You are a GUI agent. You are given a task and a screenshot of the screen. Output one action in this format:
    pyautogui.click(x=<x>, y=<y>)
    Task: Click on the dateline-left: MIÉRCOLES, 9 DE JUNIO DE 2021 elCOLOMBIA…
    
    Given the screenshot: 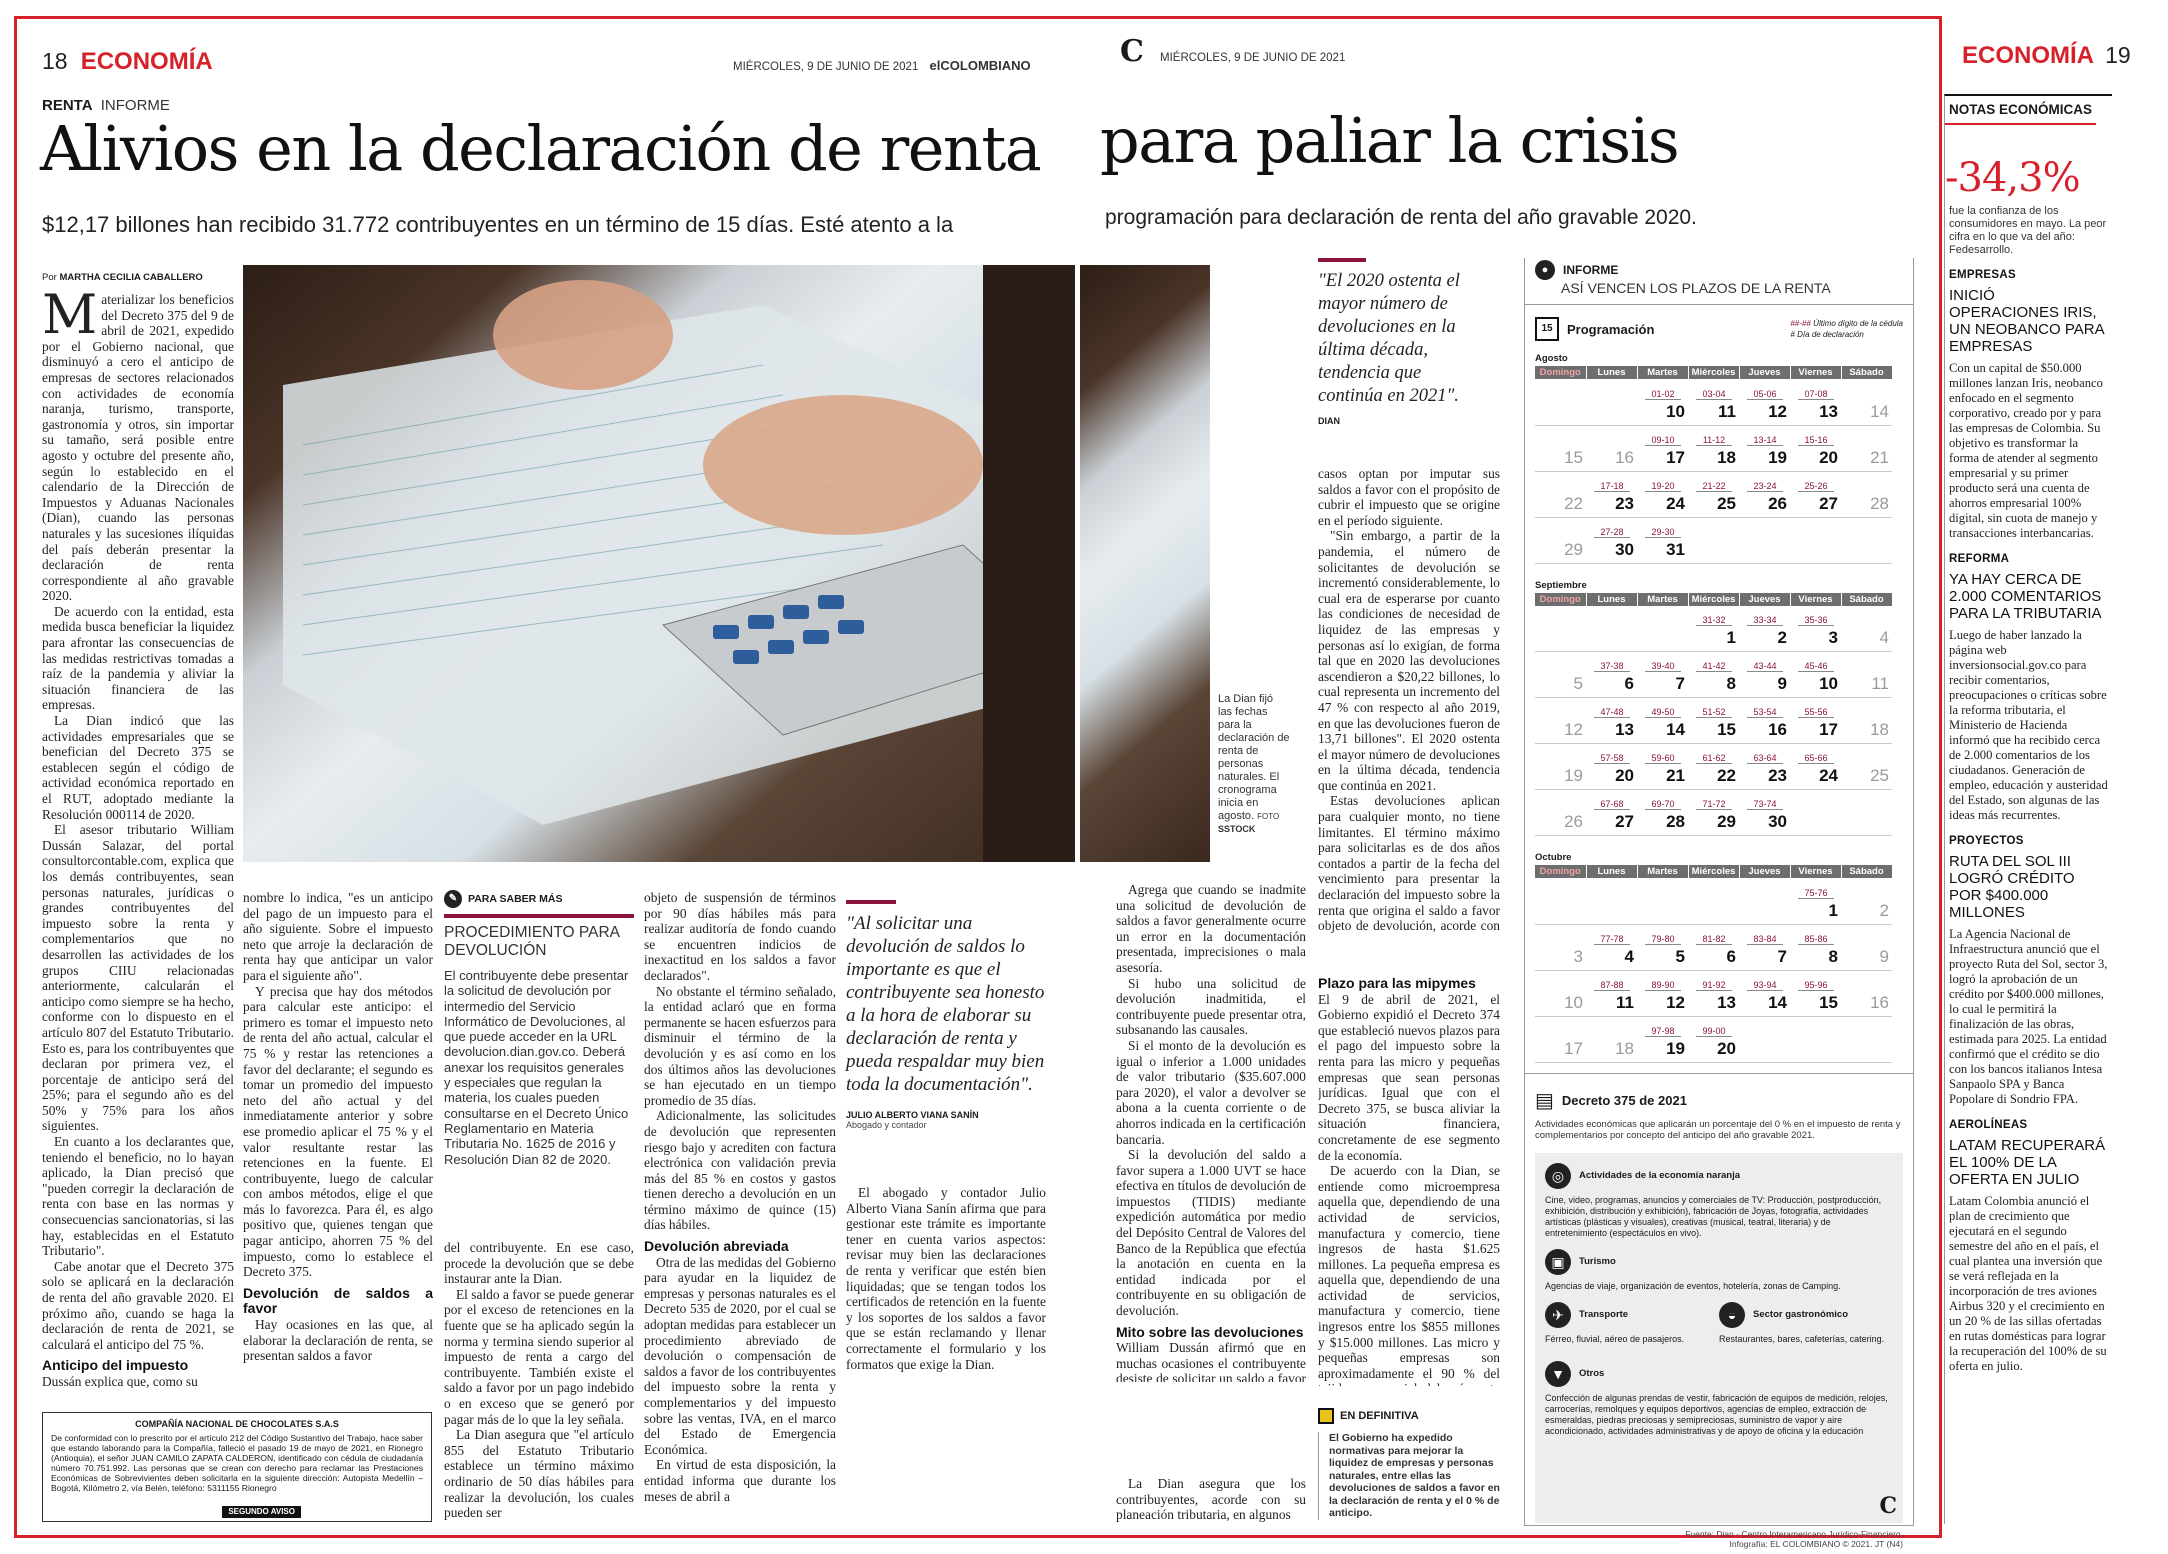 What is the action you would take?
    pyautogui.click(x=882, y=65)
    